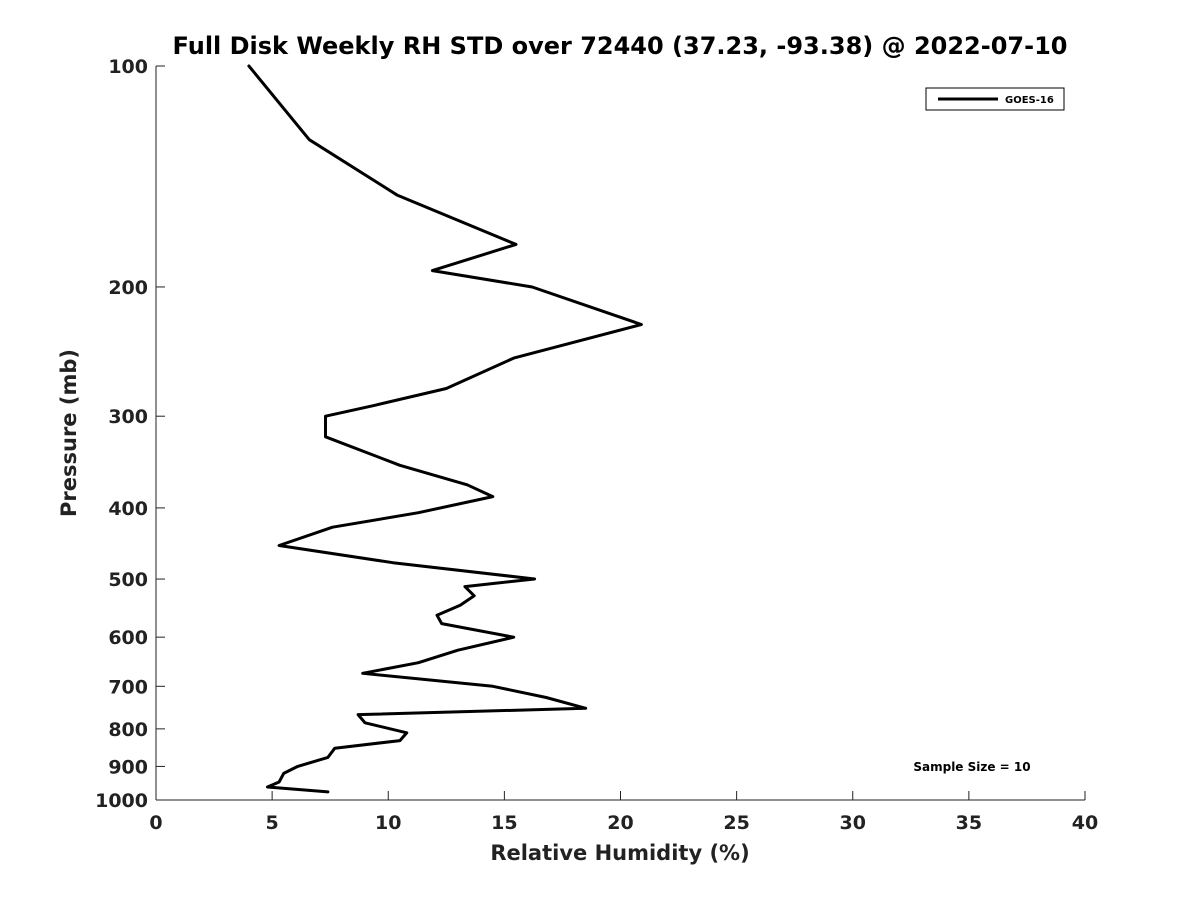 The width and height of the screenshot is (1200, 900). I want to click on x-tick-label: 0, so click(155, 823).